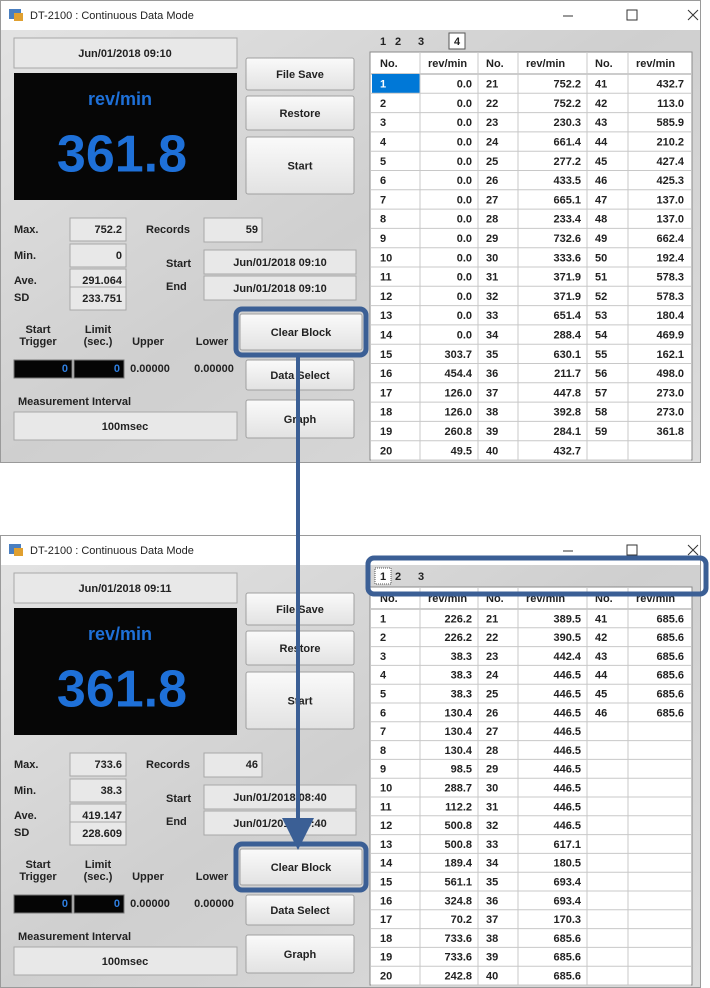 This screenshot has width=710, height=988. What do you see at coordinates (383, 732) in the screenshot?
I see `table-cell: 7` at bounding box center [383, 732].